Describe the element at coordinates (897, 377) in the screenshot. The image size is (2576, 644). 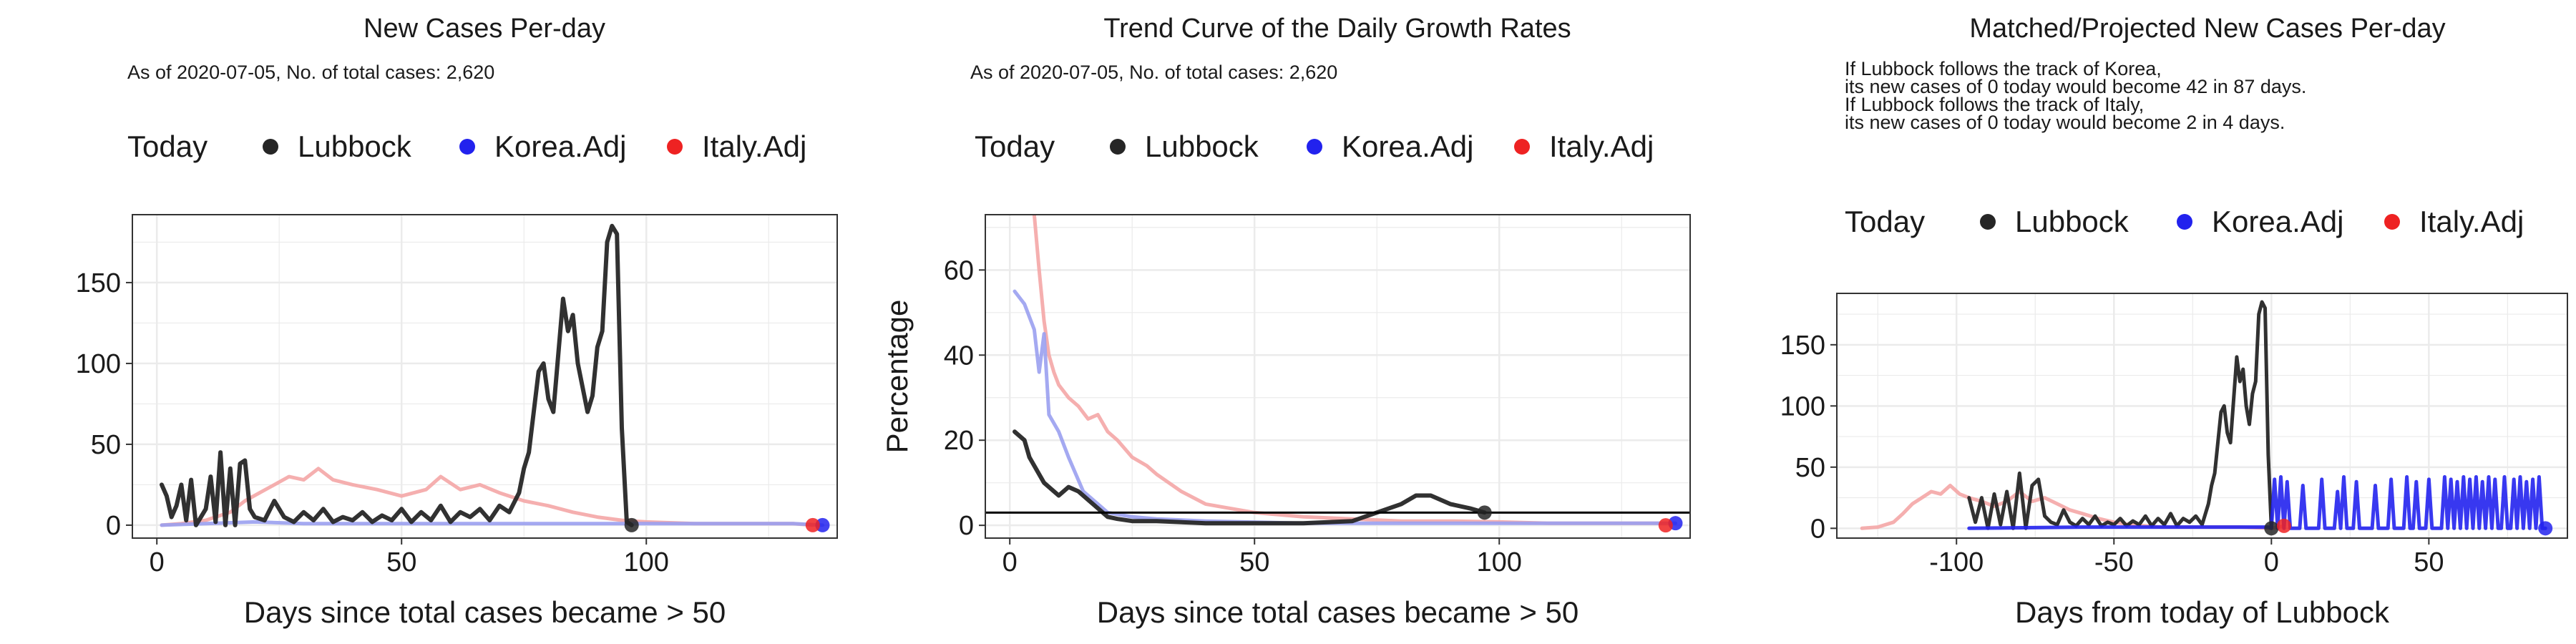
I see `y-axis-label: Percentage` at that location.